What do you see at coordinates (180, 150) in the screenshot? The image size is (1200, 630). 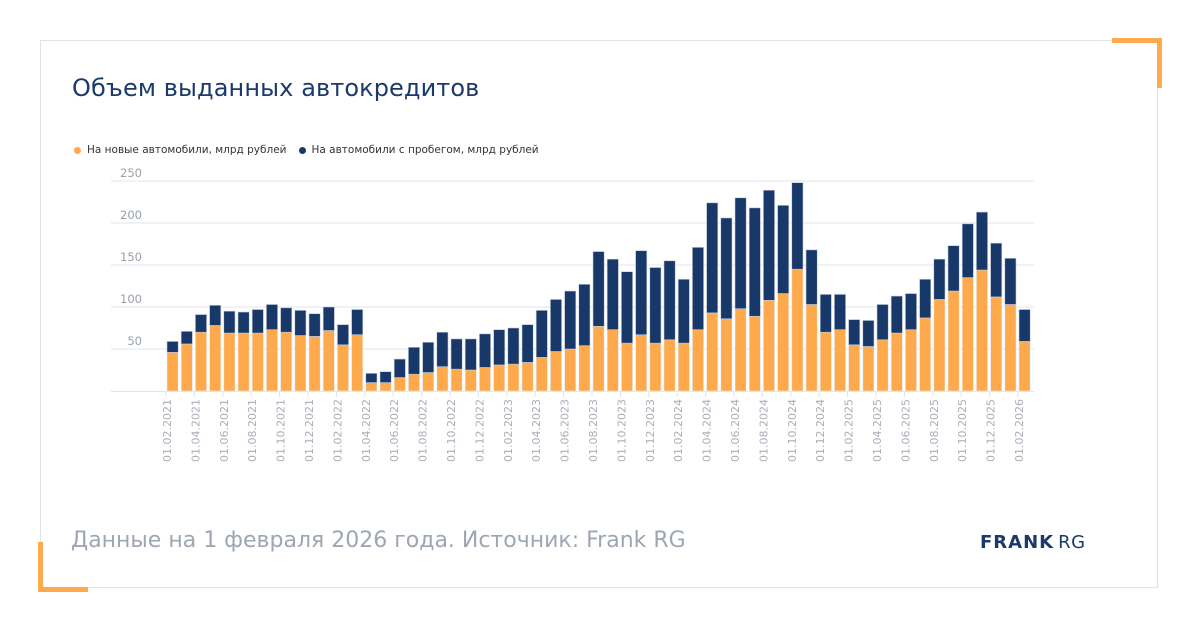 I see `legend-item-new: На новые автомобили, млрд рублей` at bounding box center [180, 150].